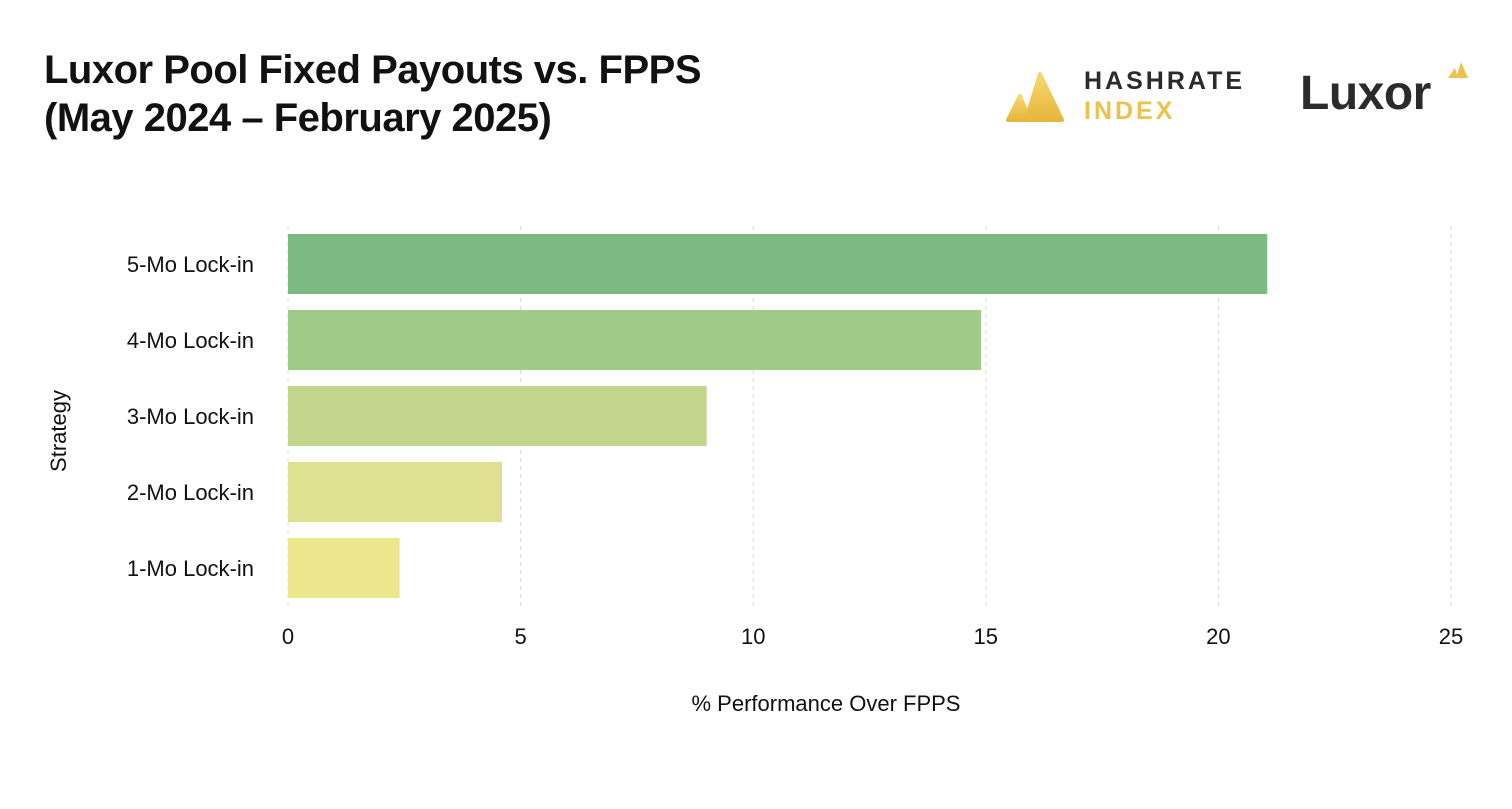  I want to click on x-tick-label: 5, so click(520, 636).